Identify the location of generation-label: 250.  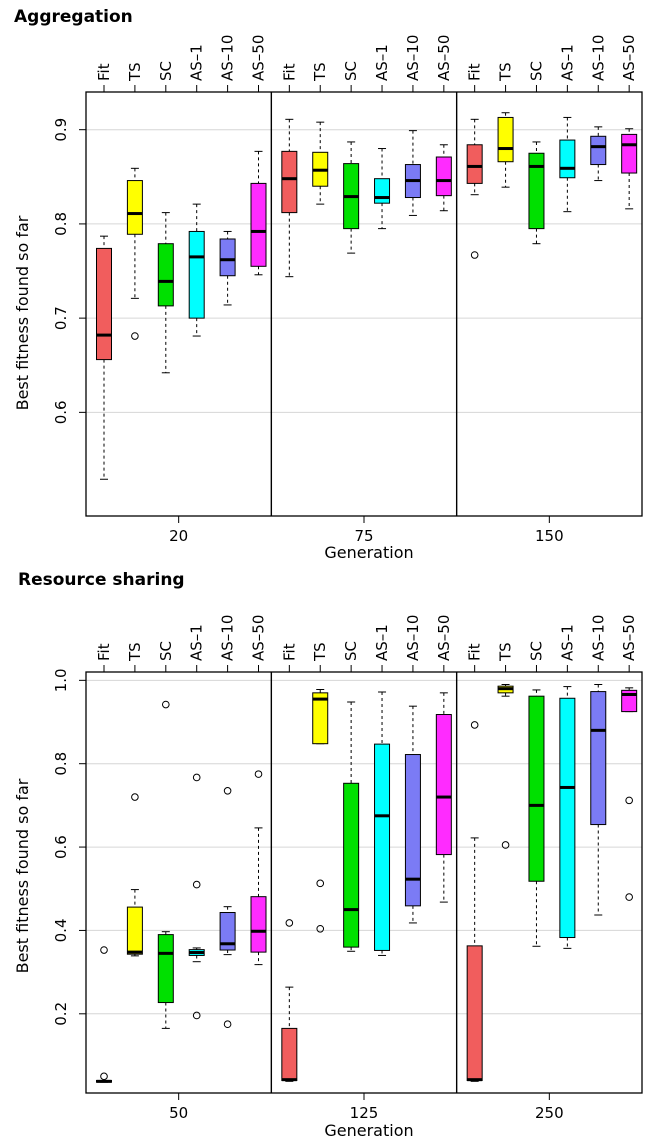
(549, 1113).